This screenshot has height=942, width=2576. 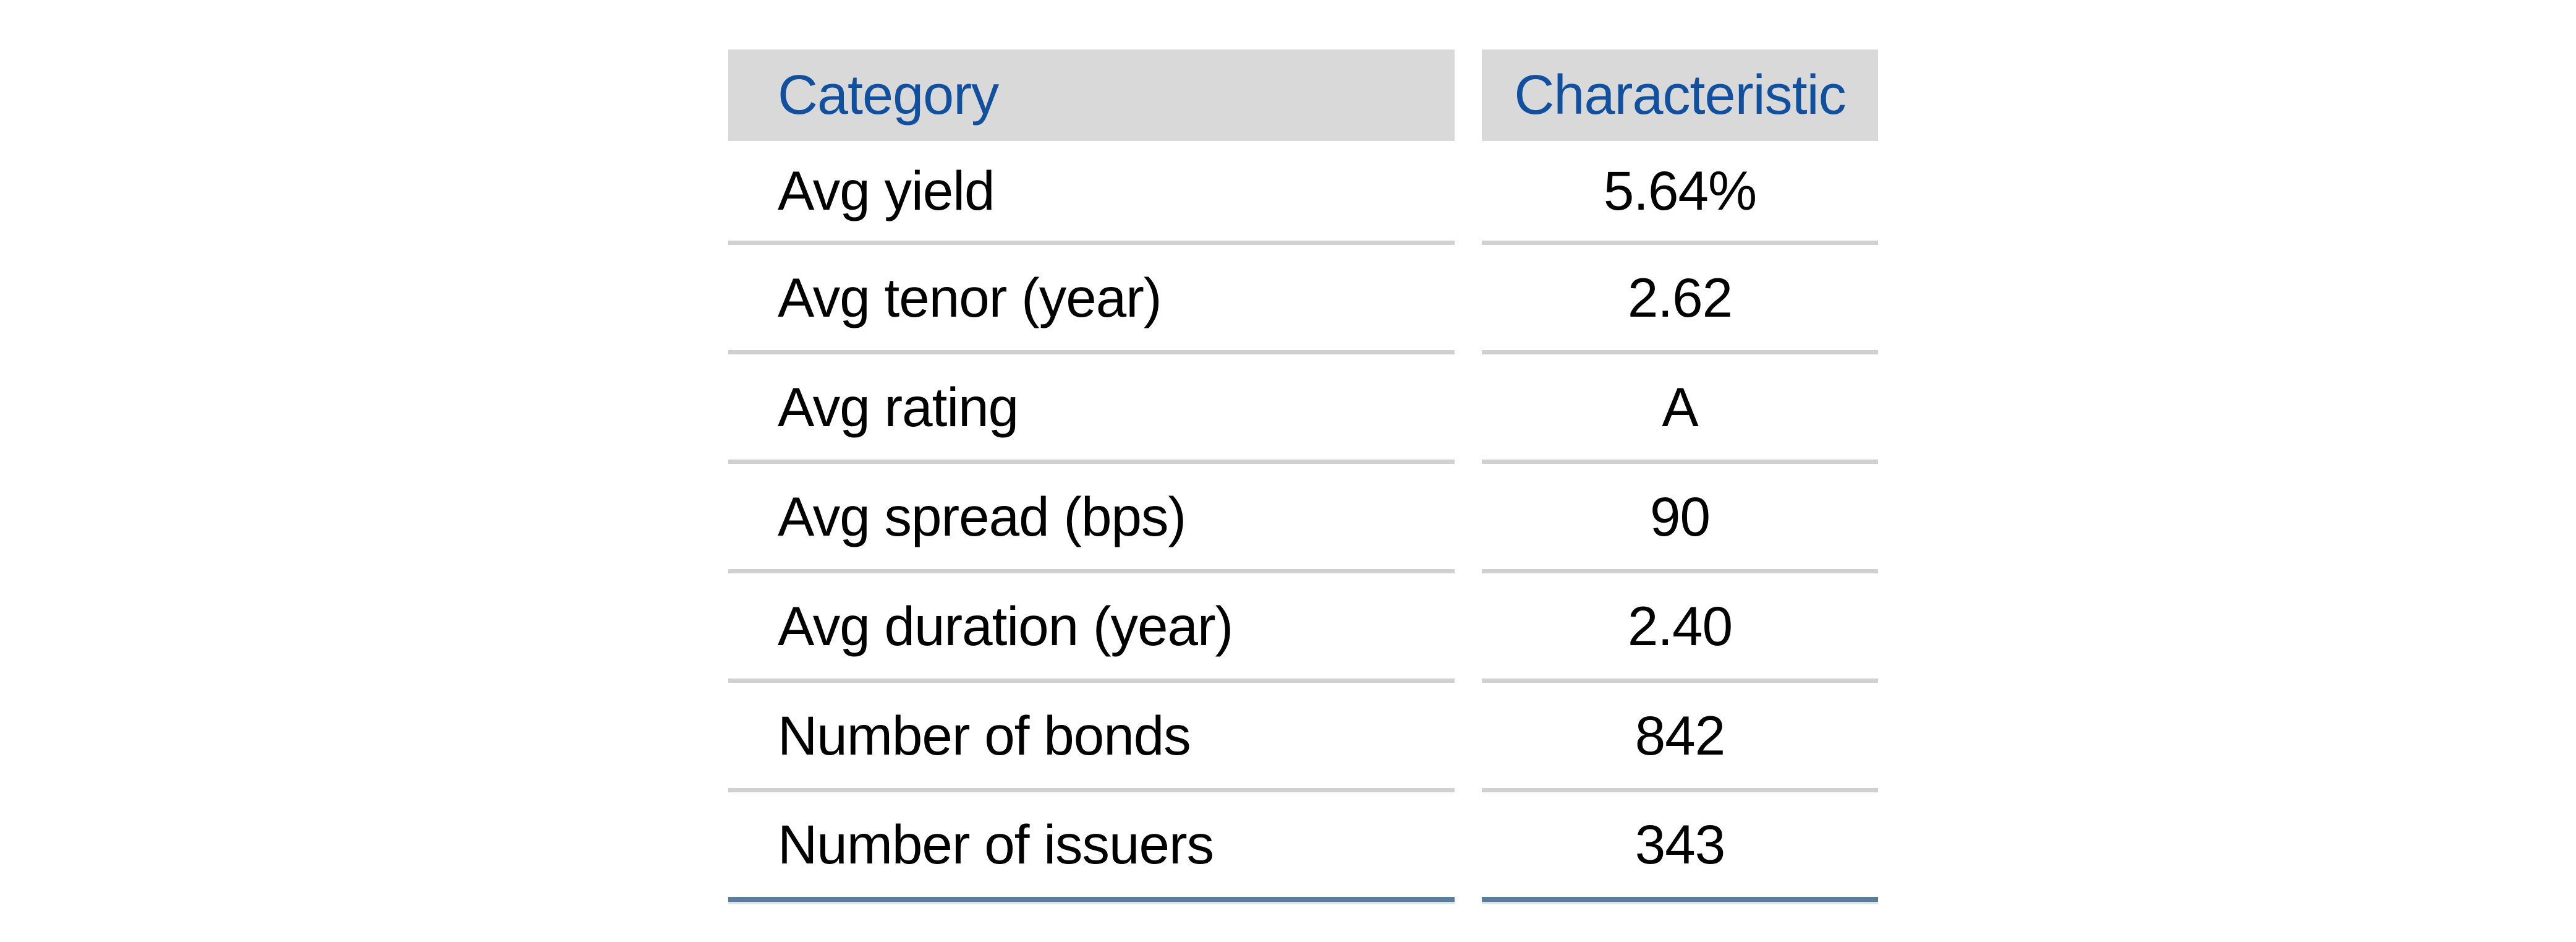 I want to click on value-cell-avg-rating: A, so click(x=1680, y=409).